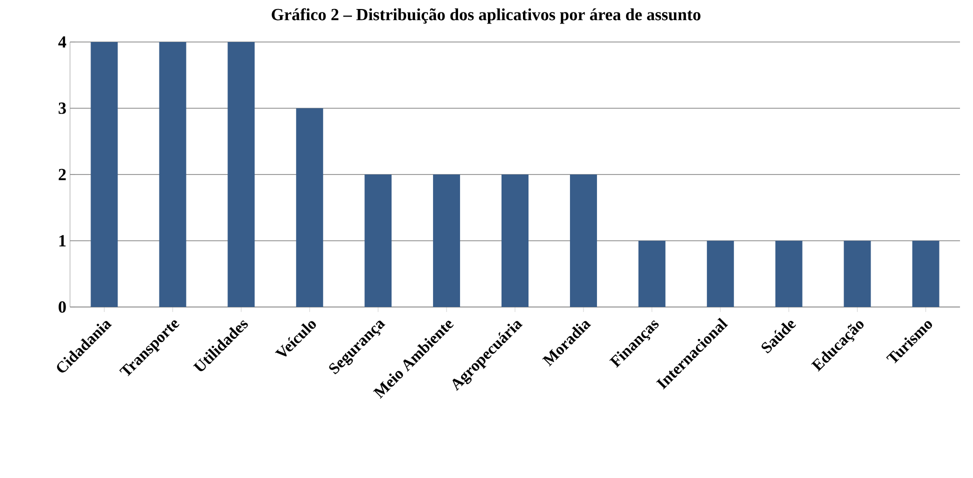  What do you see at coordinates (62, 307) in the screenshot?
I see `y-tick-label: 0` at bounding box center [62, 307].